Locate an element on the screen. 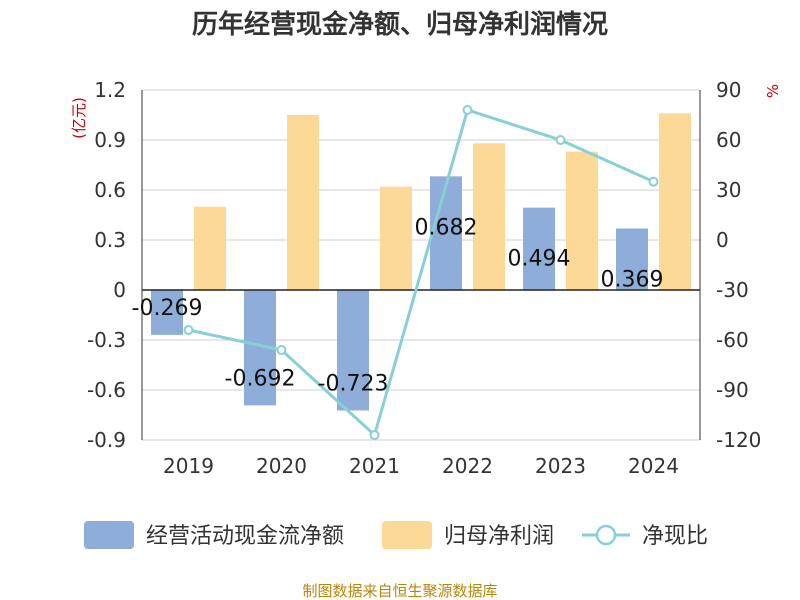  left-tick-label: 0 is located at coordinates (119, 290).